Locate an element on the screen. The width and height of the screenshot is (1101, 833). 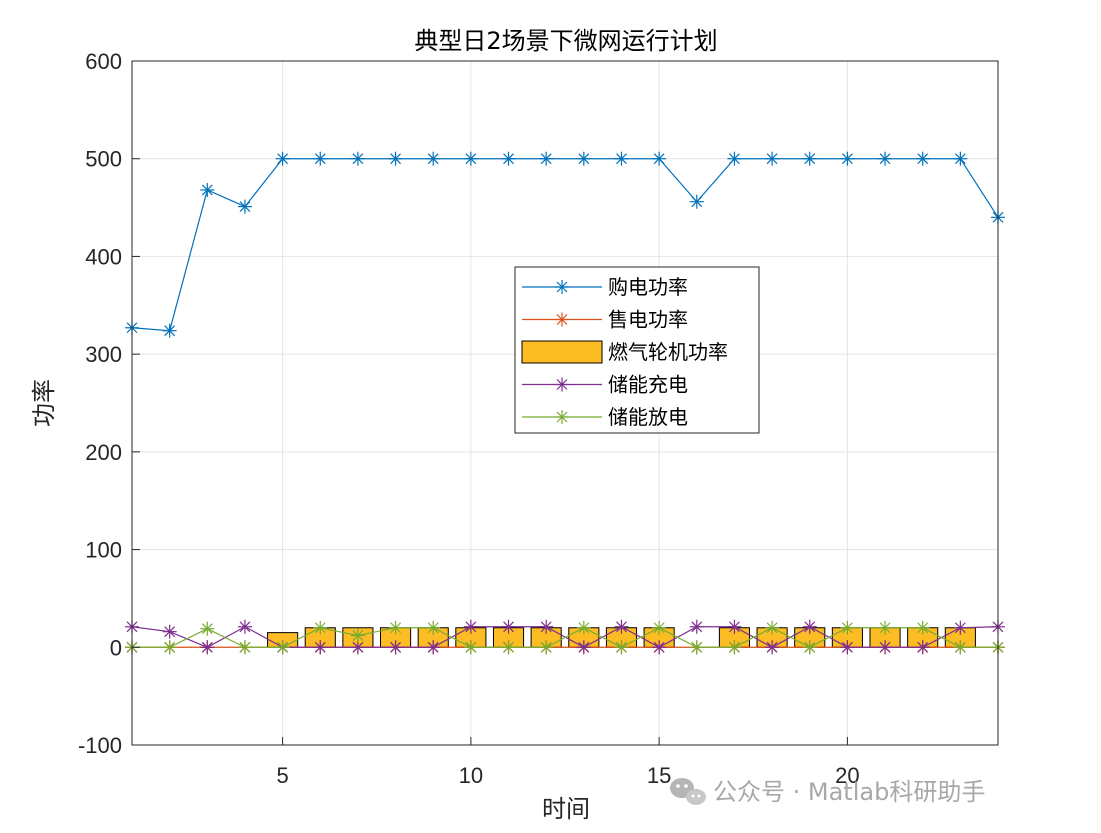
legend-item: 购电功率 is located at coordinates (605, 287).